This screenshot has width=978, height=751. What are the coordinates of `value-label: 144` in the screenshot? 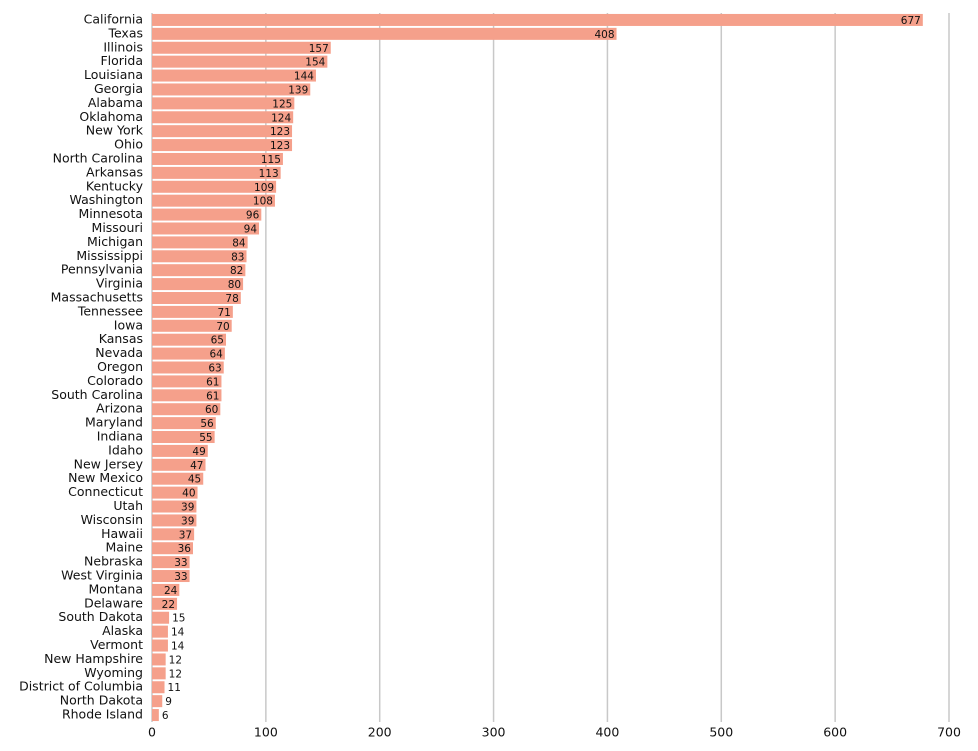 It's located at (304, 77).